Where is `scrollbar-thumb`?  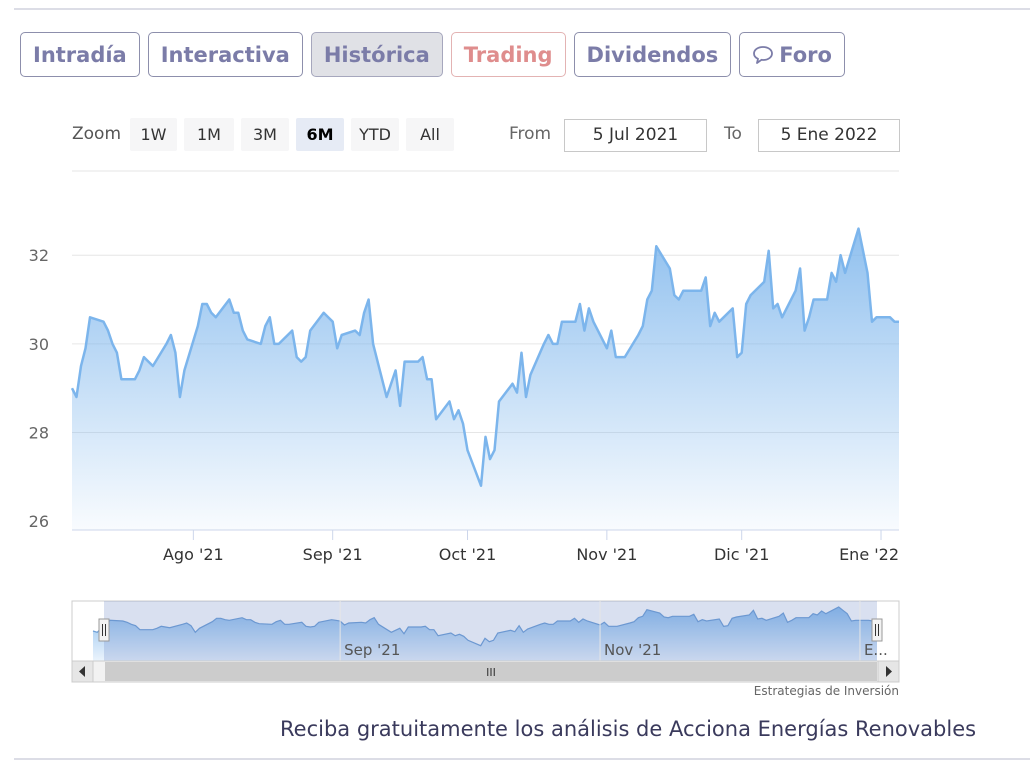
scrollbar-thumb is located at coordinates (491, 671).